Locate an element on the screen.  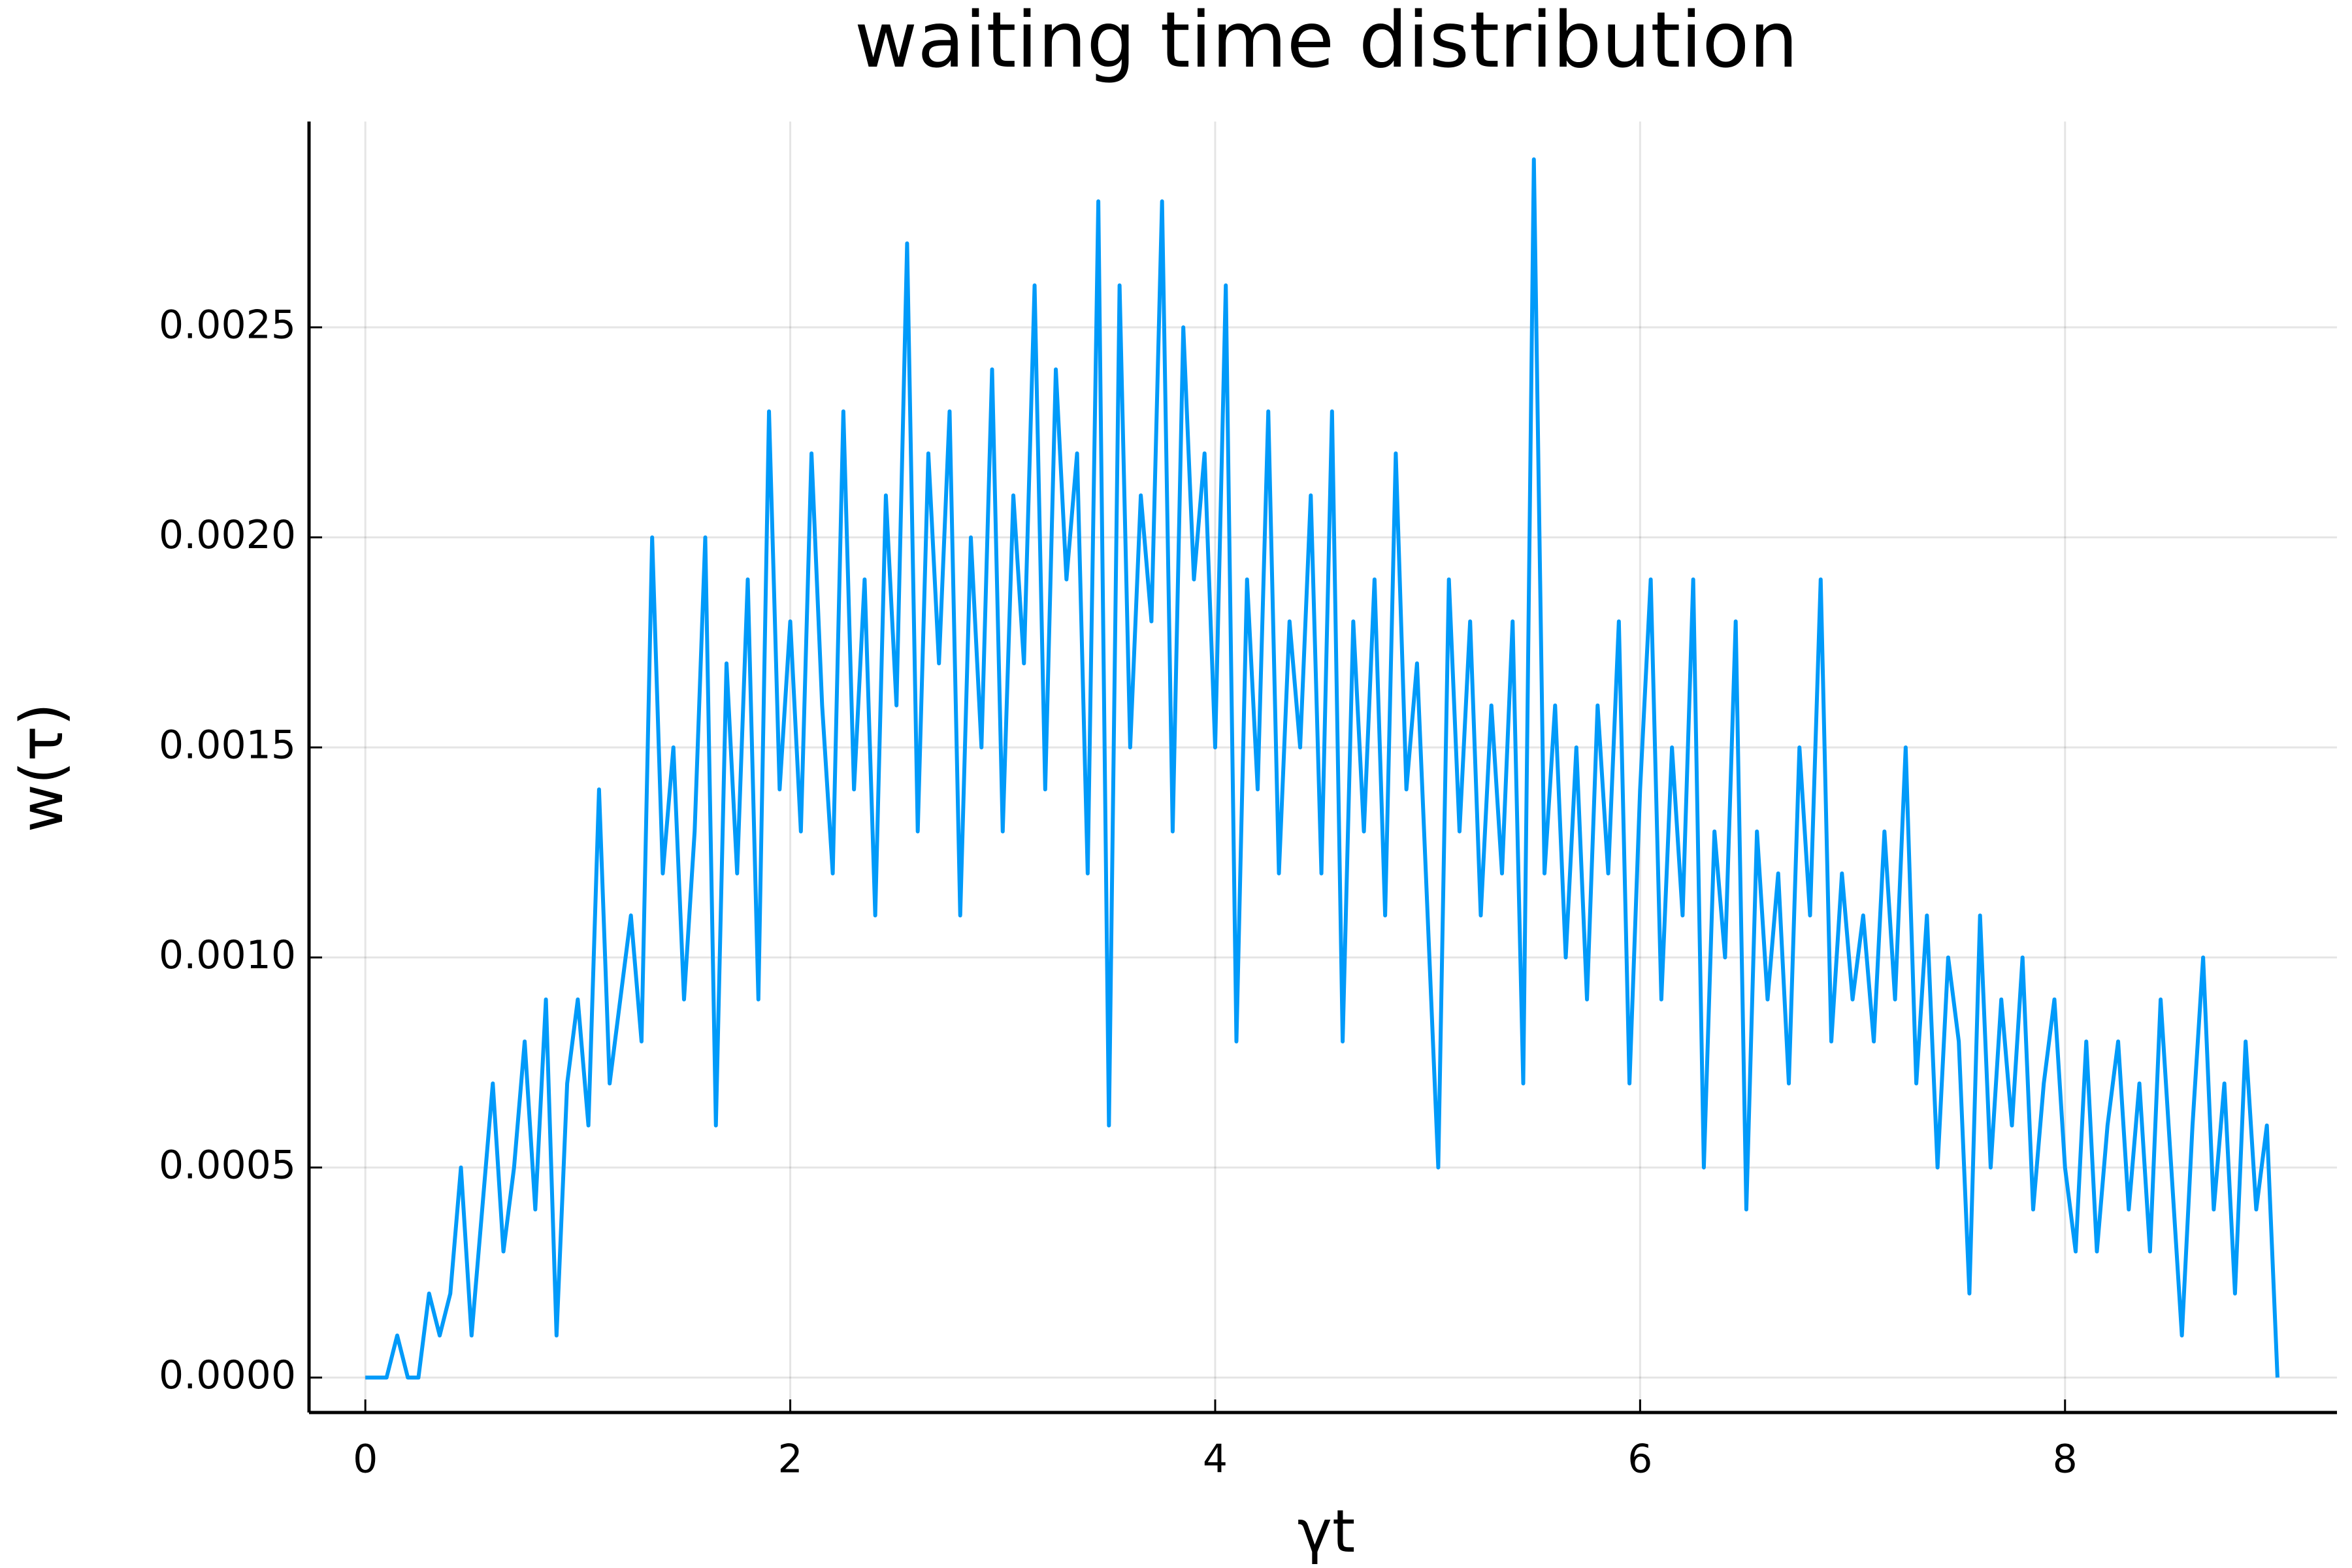
chart-title: waiting time distribution is located at coordinates (1326, 42).